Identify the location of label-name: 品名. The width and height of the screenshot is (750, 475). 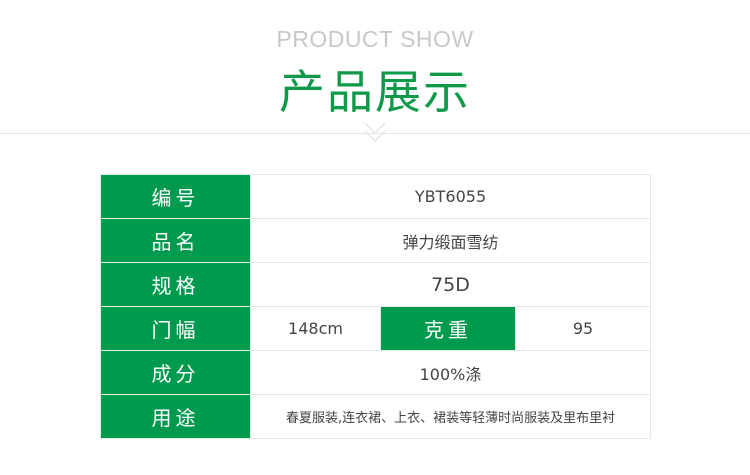
(175, 240).